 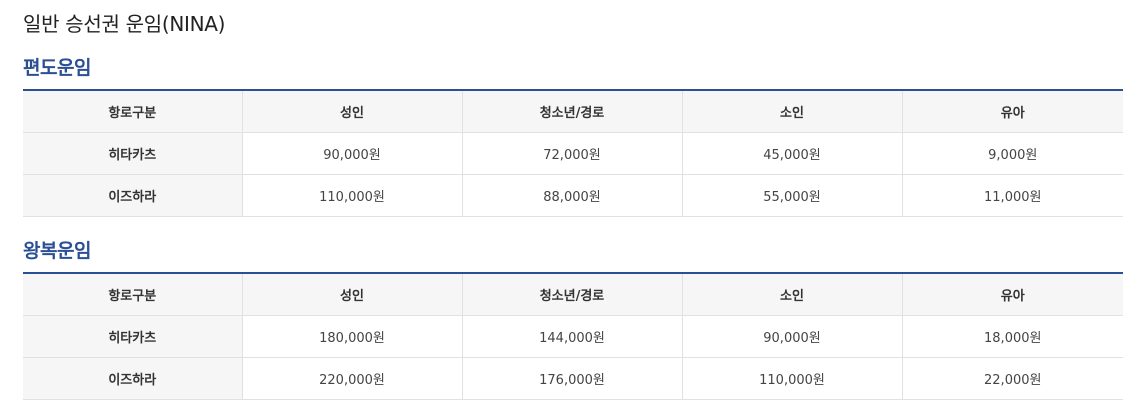 I want to click on round-trip-section-title: 왕복운임, so click(x=57, y=251).